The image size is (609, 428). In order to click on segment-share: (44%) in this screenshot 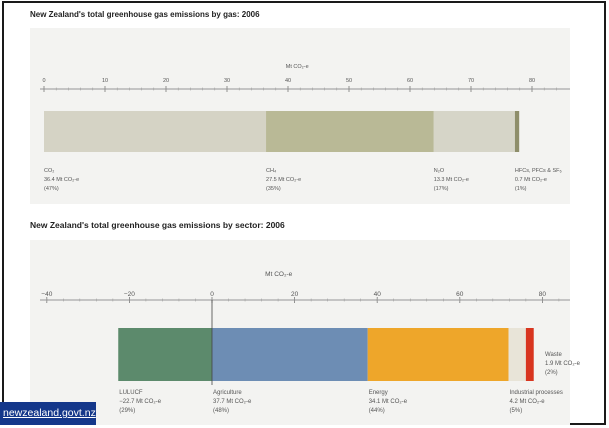, I will do `click(377, 411)`.